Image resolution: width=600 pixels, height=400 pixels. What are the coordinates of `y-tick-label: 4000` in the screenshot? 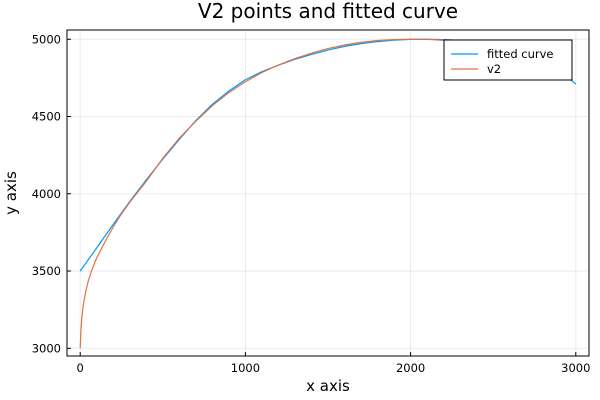 It's located at (46, 194).